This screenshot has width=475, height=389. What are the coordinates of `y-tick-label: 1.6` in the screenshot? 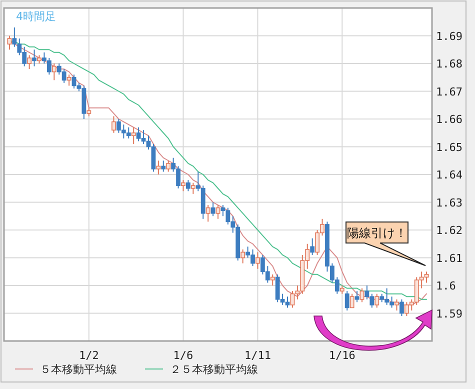 It's located at (446, 286).